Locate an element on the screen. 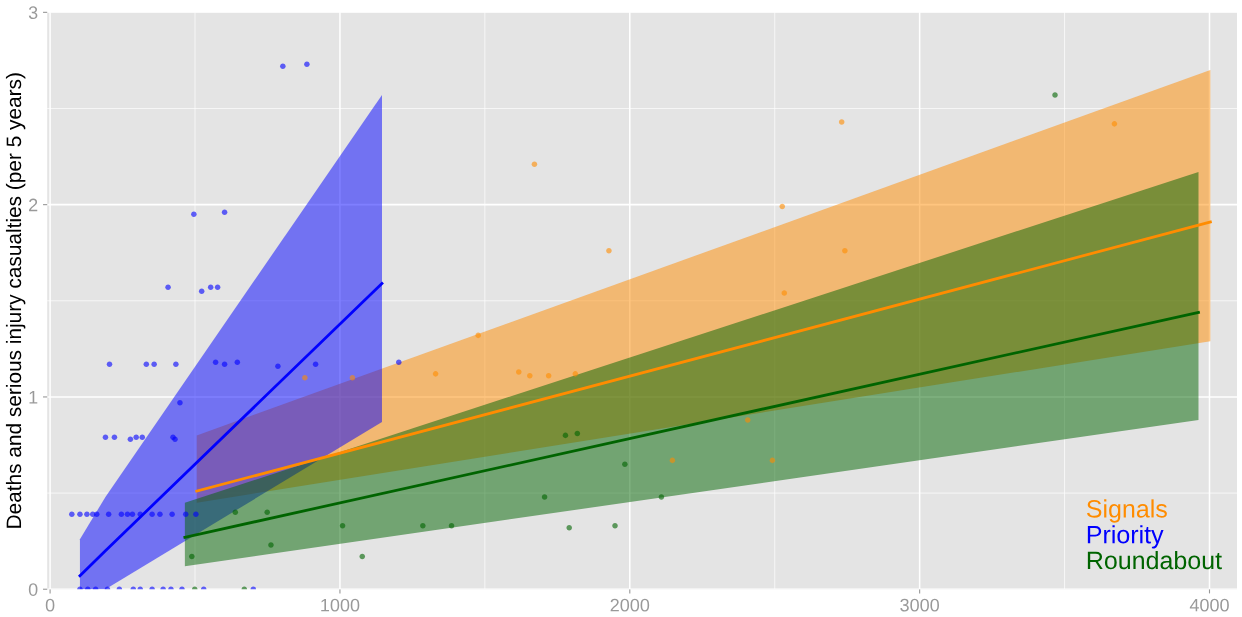 This screenshot has height=617, width=1242. text: Roundabout is located at coordinates (1154, 560).